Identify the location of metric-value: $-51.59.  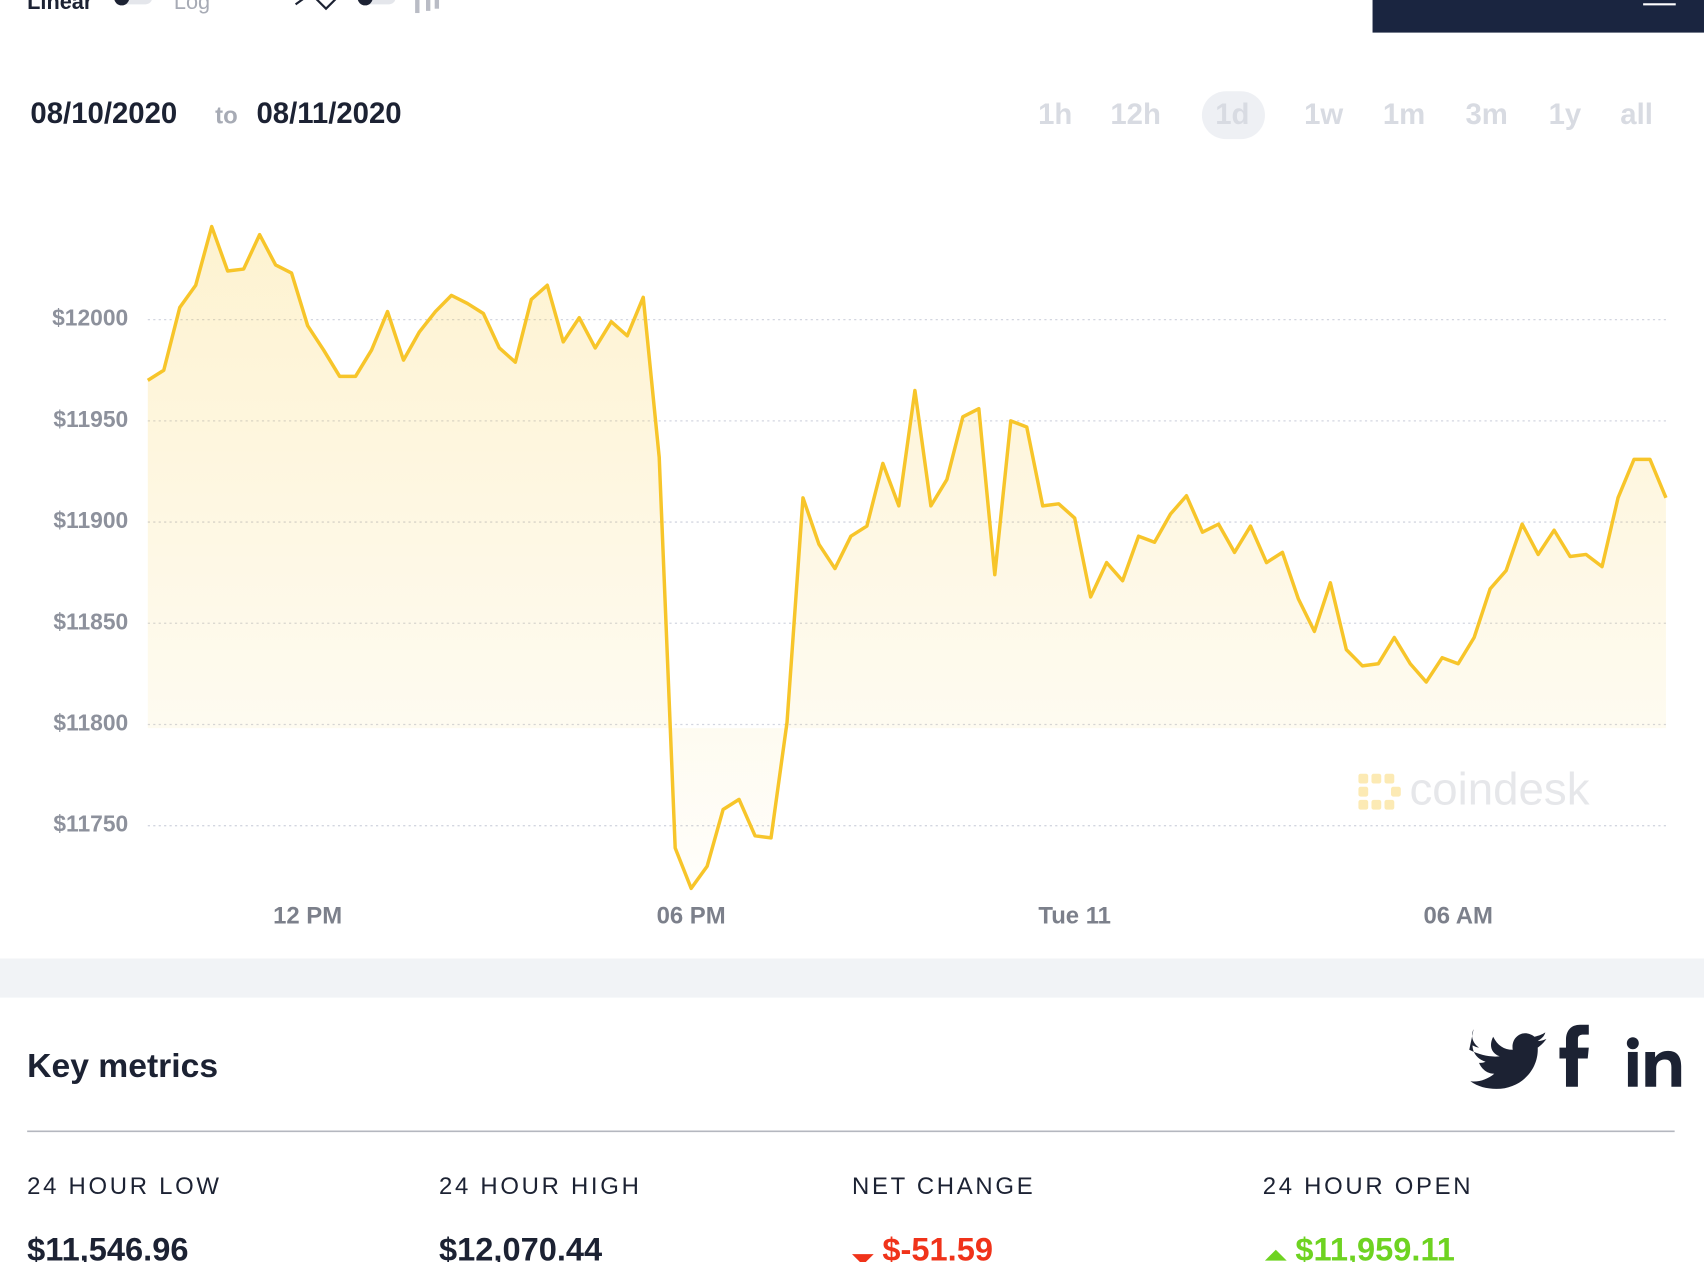
(937, 1246).